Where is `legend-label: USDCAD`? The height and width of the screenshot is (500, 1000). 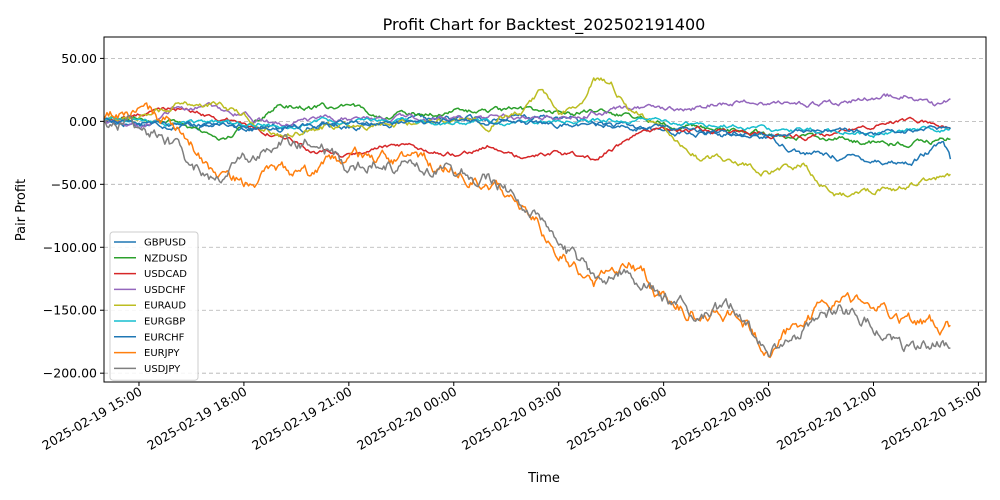 legend-label: USDCAD is located at coordinates (165, 274).